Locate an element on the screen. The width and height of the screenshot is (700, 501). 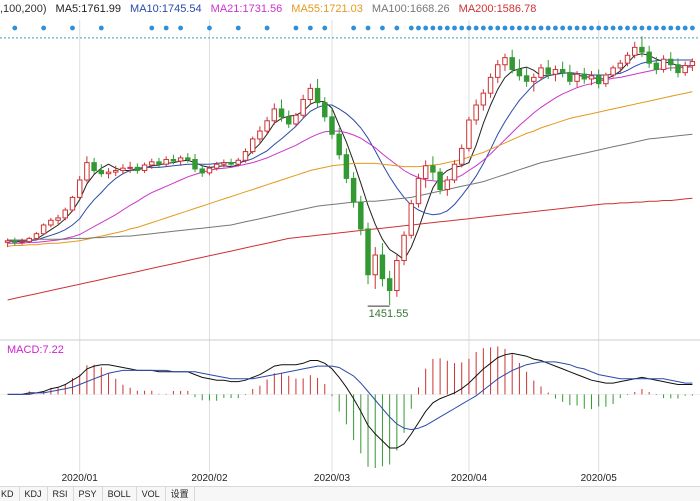
tab-kdj: KDJ is located at coordinates (34, 494).